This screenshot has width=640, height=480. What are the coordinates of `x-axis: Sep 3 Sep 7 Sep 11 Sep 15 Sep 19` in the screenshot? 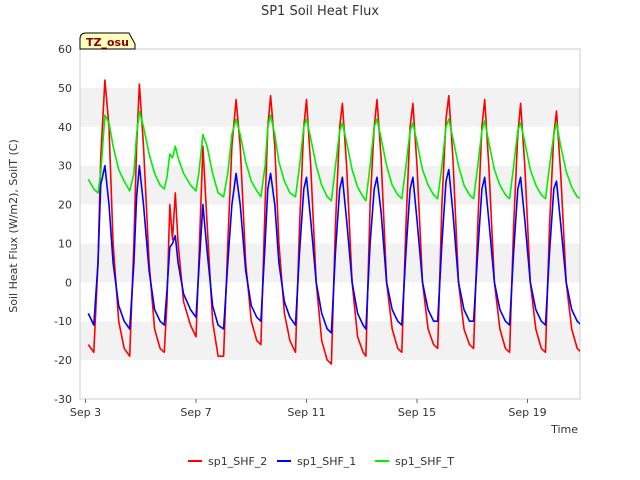 It's located at (308, 409).